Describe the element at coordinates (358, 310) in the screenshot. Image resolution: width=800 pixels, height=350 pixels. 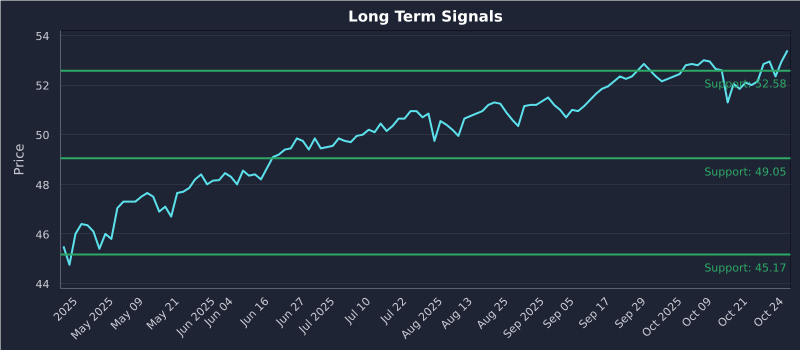
I see `x-tick-label: Jul 10` at that location.